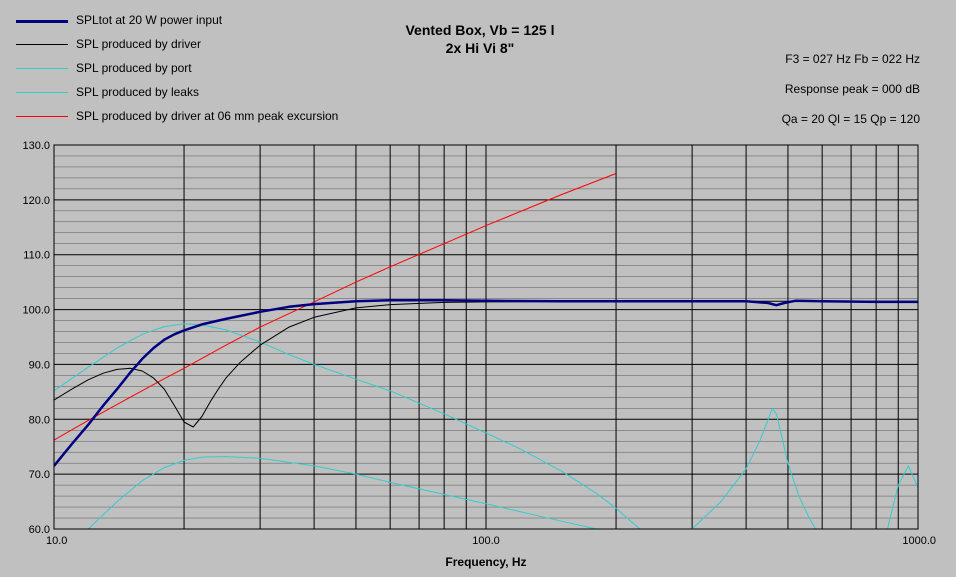 Image resolution: width=956 pixels, height=577 pixels. Describe the element at coordinates (39, 475) in the screenshot. I see `y-tick-label: 70.0` at that location.